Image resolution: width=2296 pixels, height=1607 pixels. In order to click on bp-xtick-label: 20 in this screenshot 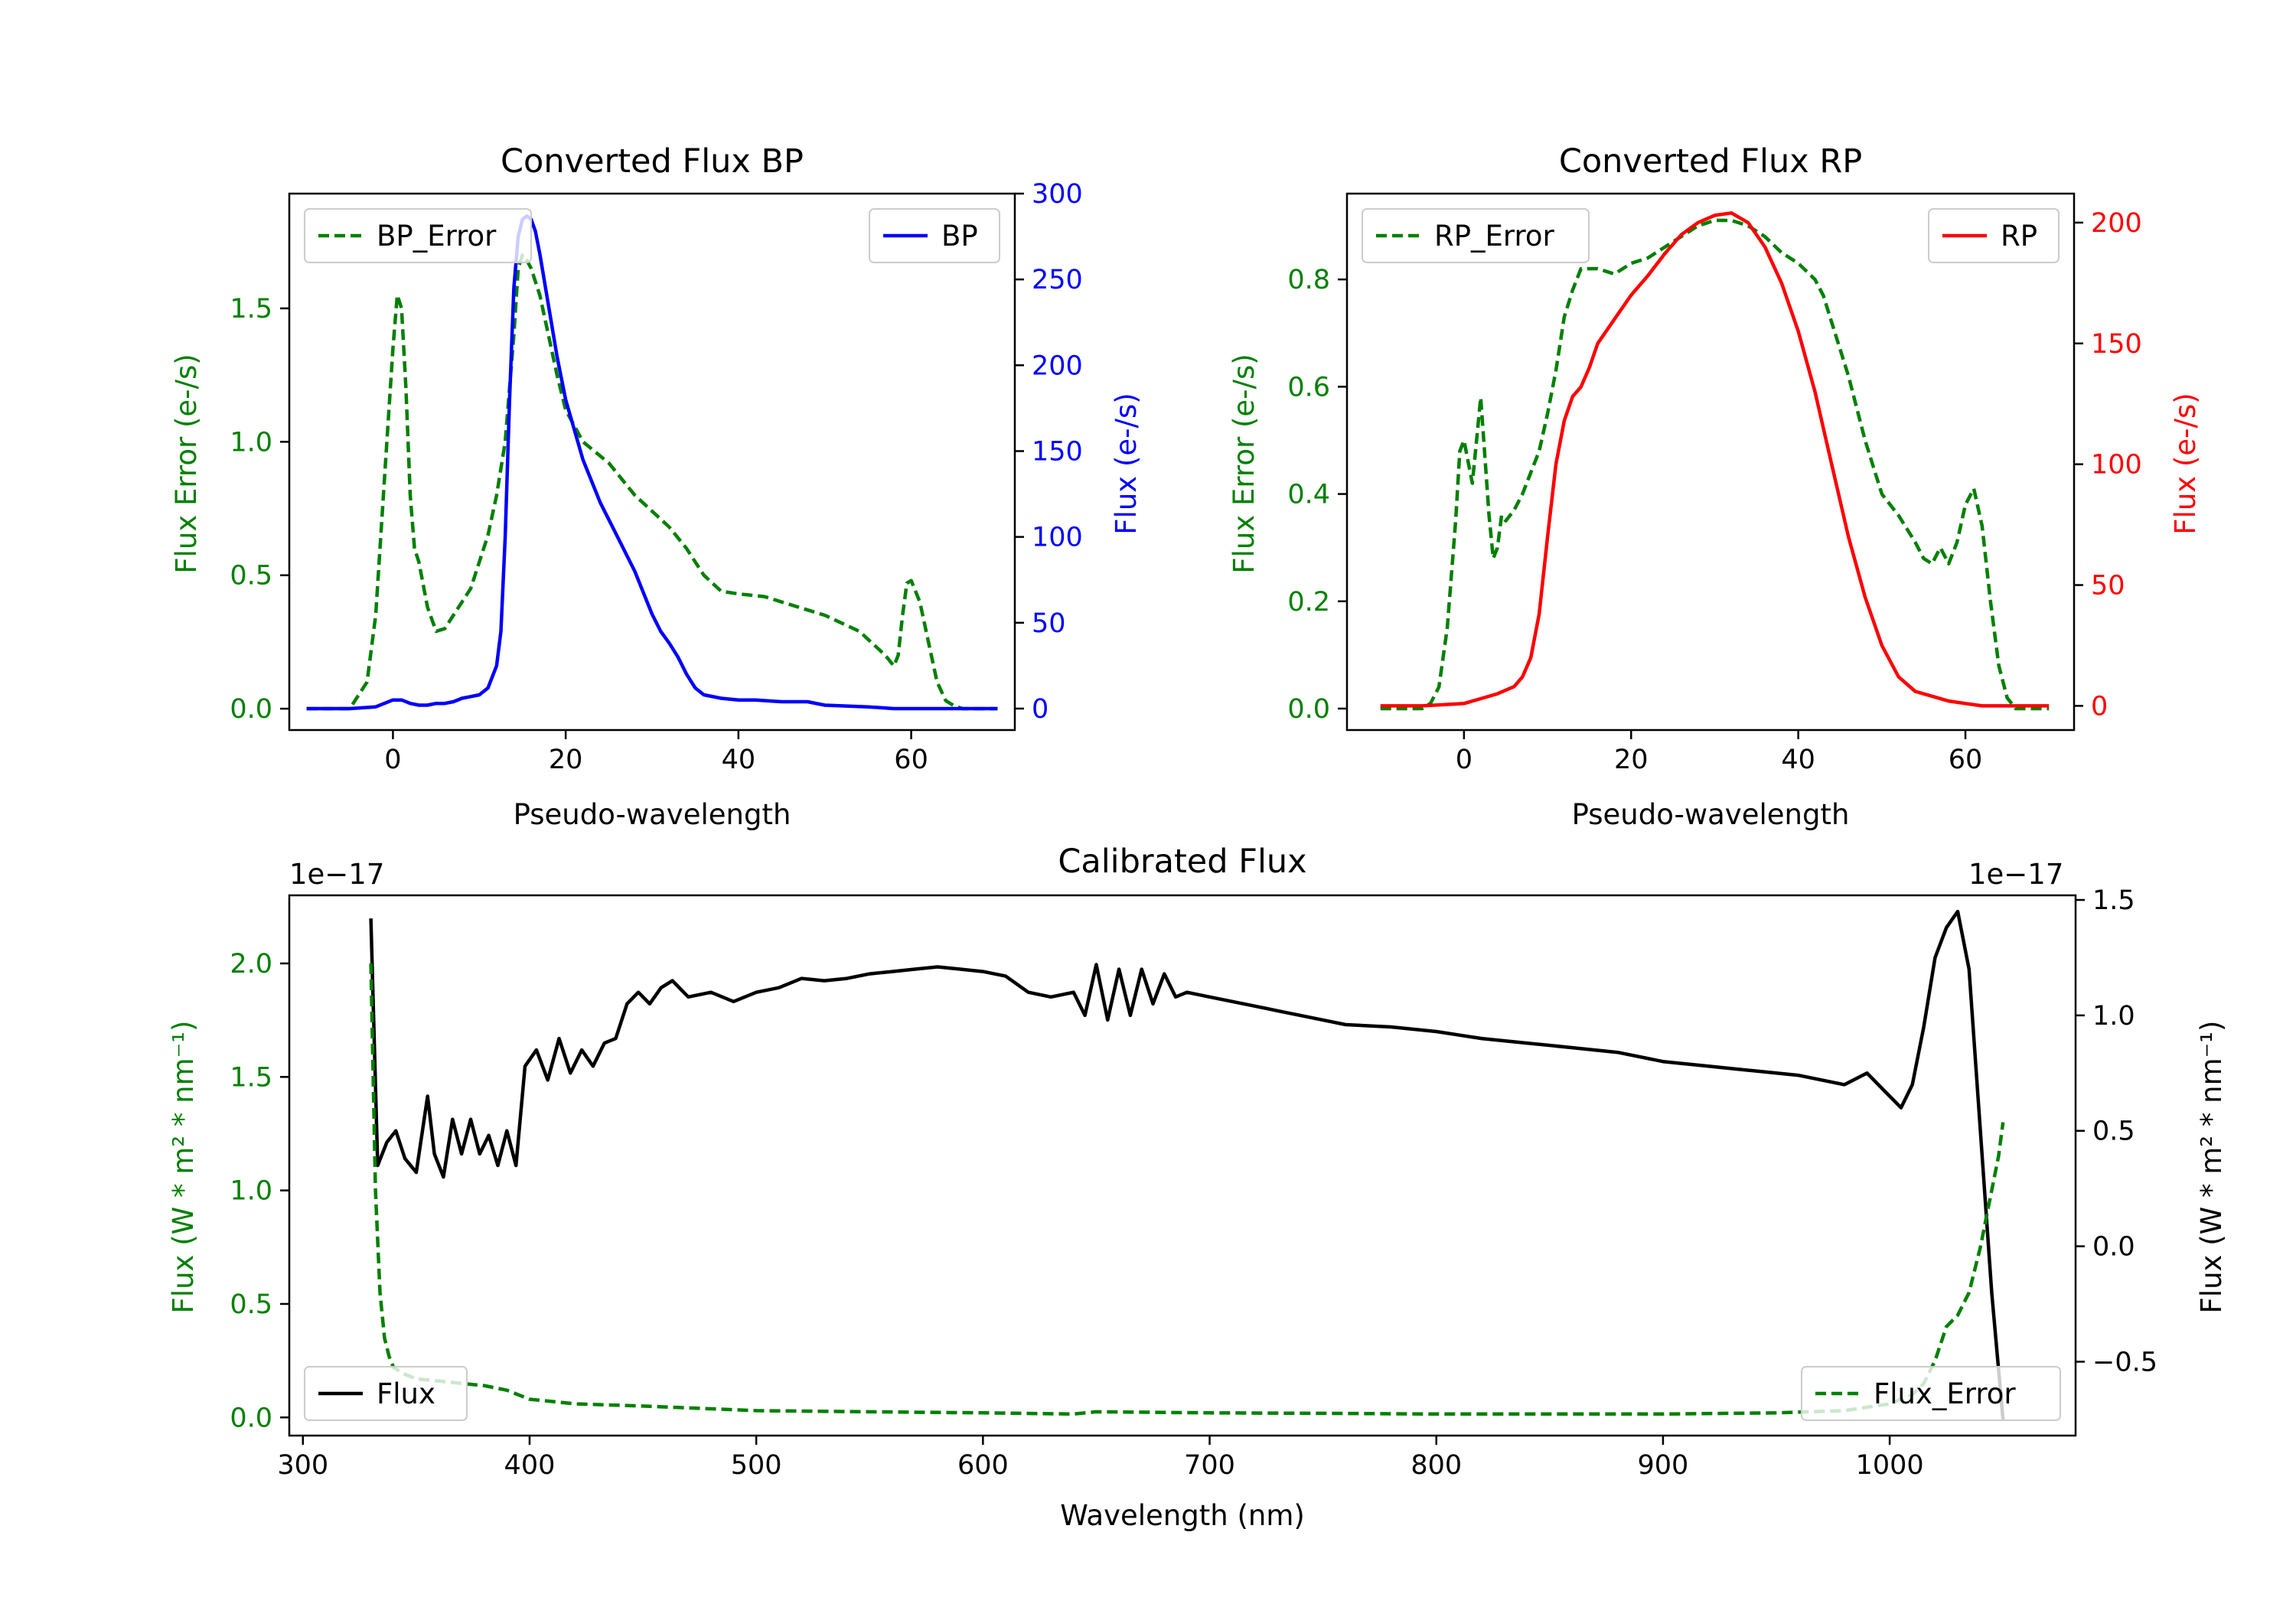, I will do `click(566, 760)`.